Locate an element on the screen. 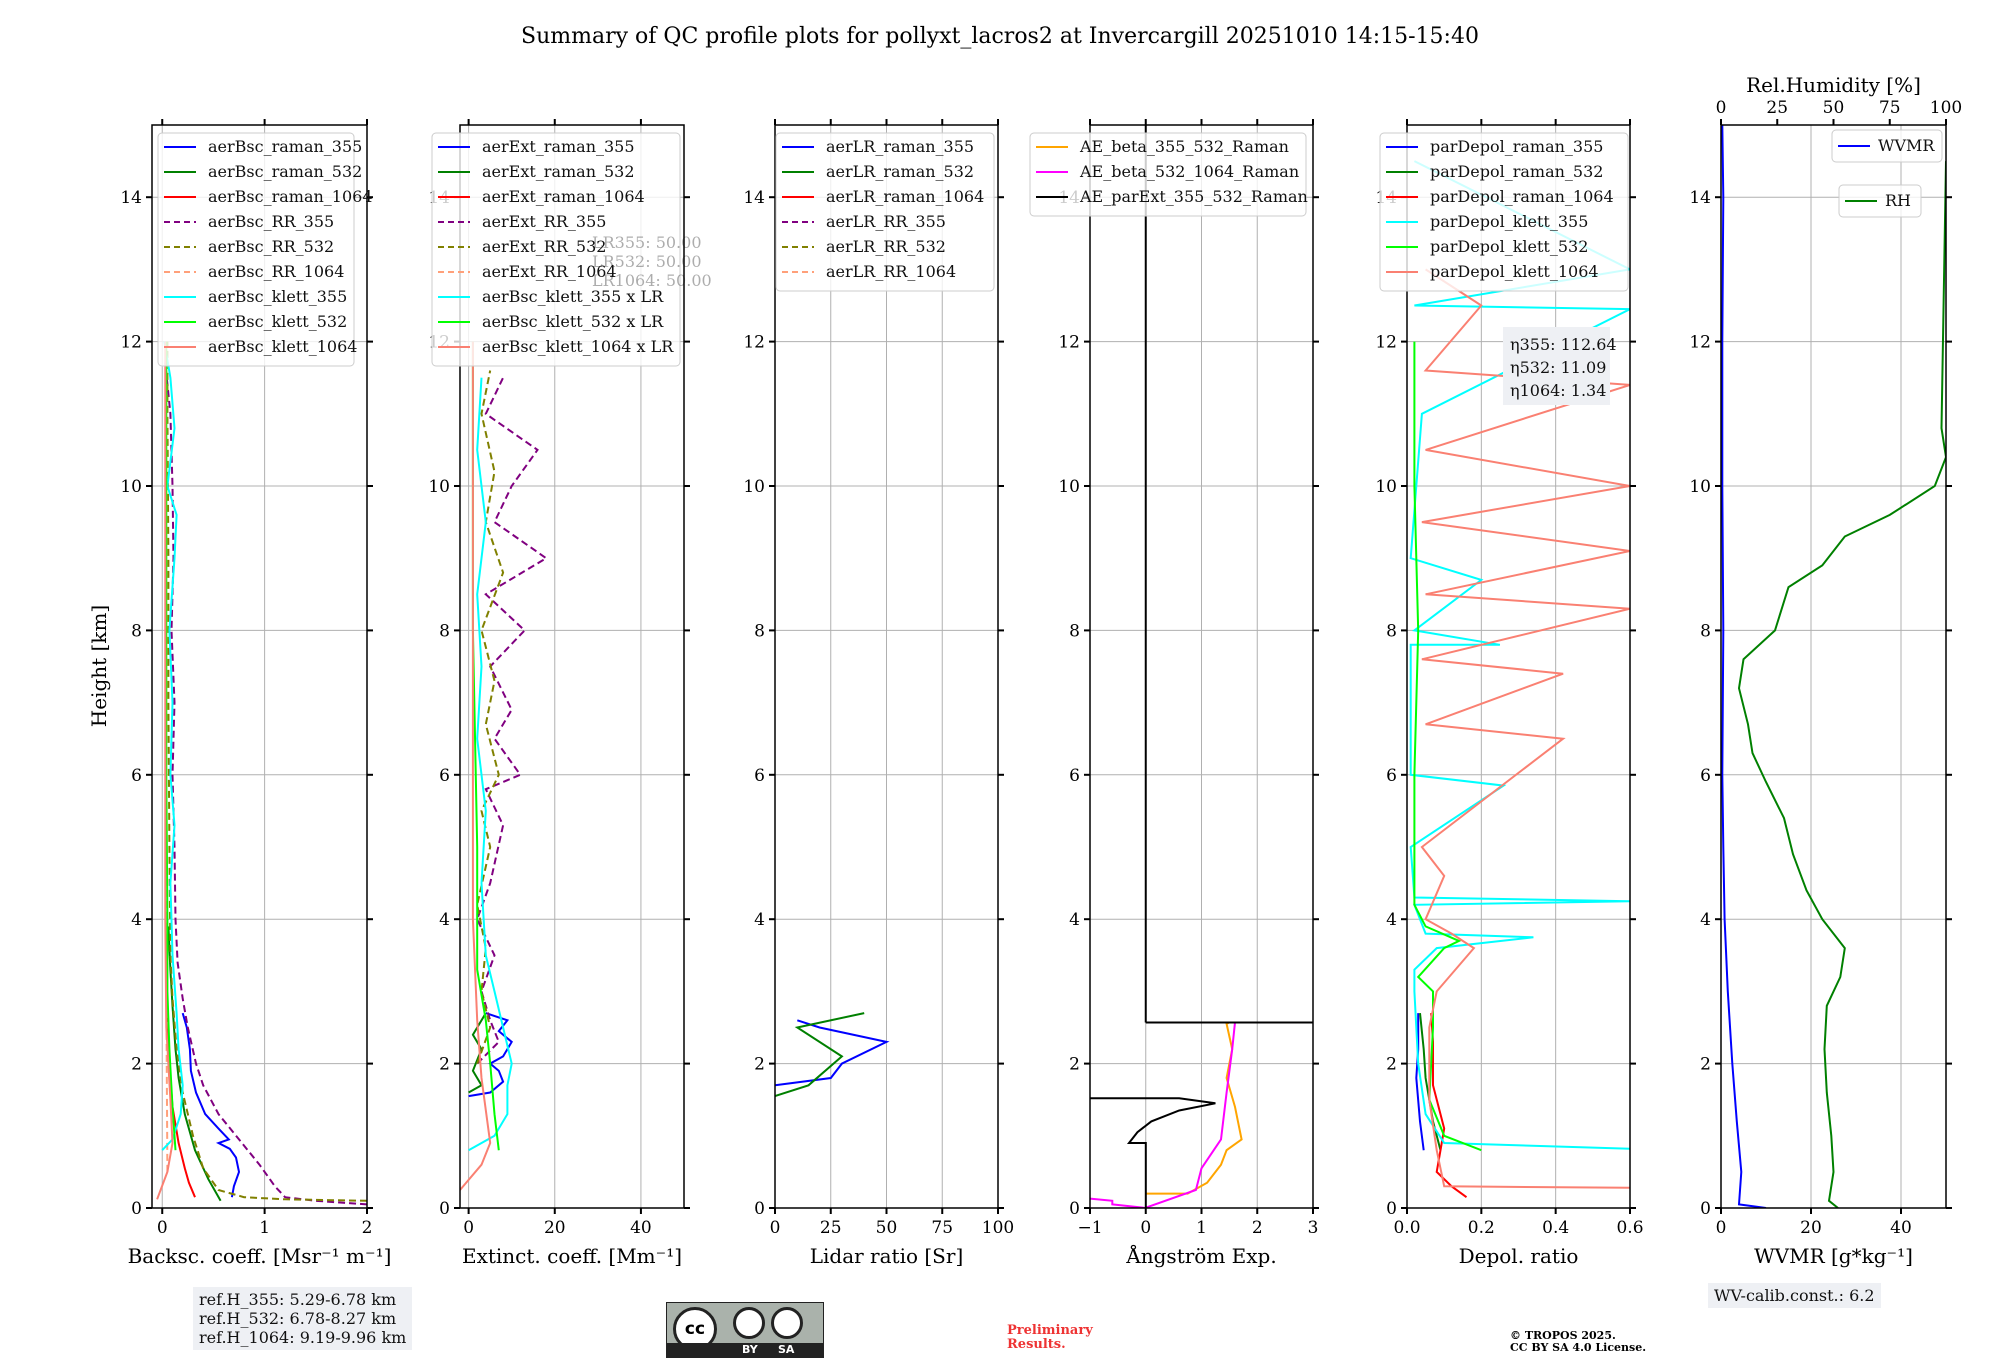 This screenshot has width=2000, height=1360. x-tick-label: 2 is located at coordinates (367, 1228).